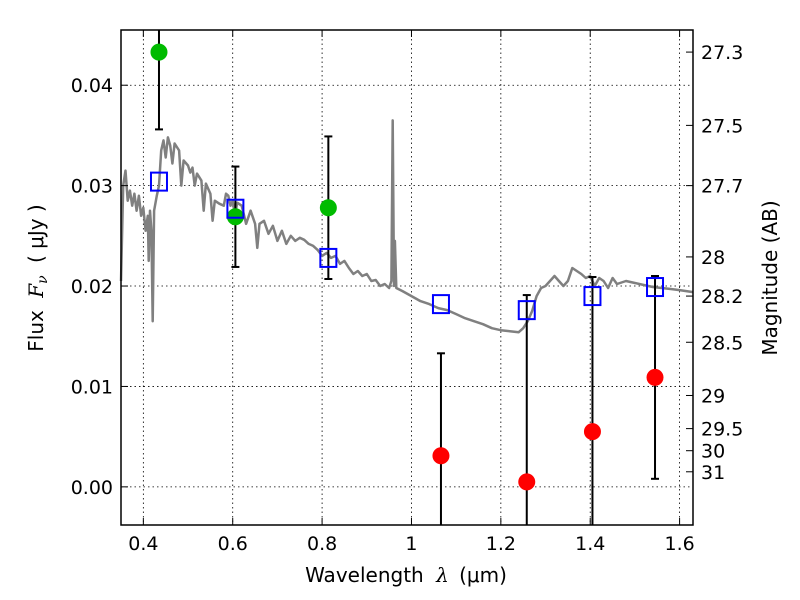 The height and width of the screenshot is (600, 800). Describe the element at coordinates (722, 430) in the screenshot. I see `mag-tick-label: 29.5` at that location.